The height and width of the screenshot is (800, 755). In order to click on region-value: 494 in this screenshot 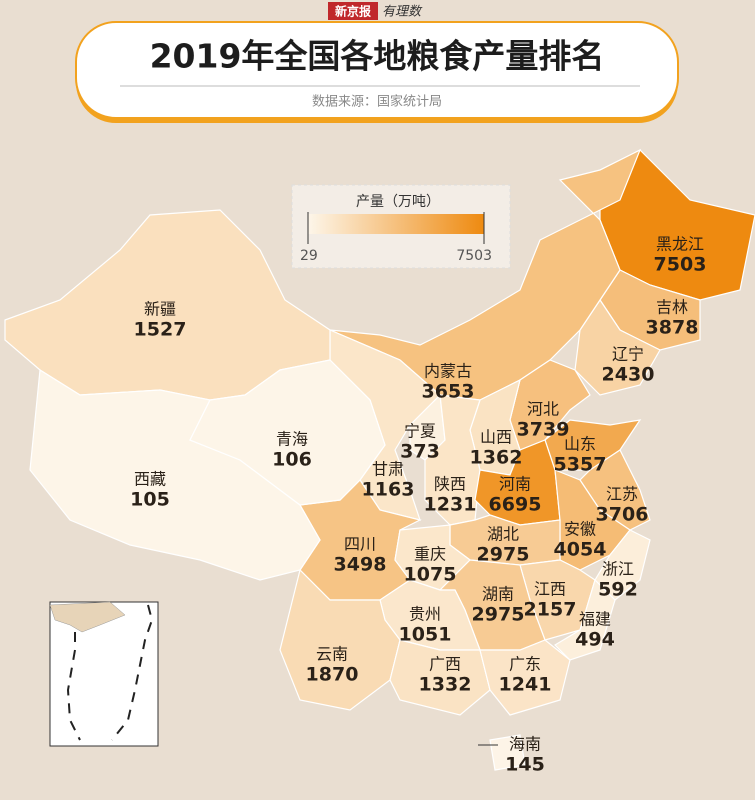, I will do `click(595, 640)`.